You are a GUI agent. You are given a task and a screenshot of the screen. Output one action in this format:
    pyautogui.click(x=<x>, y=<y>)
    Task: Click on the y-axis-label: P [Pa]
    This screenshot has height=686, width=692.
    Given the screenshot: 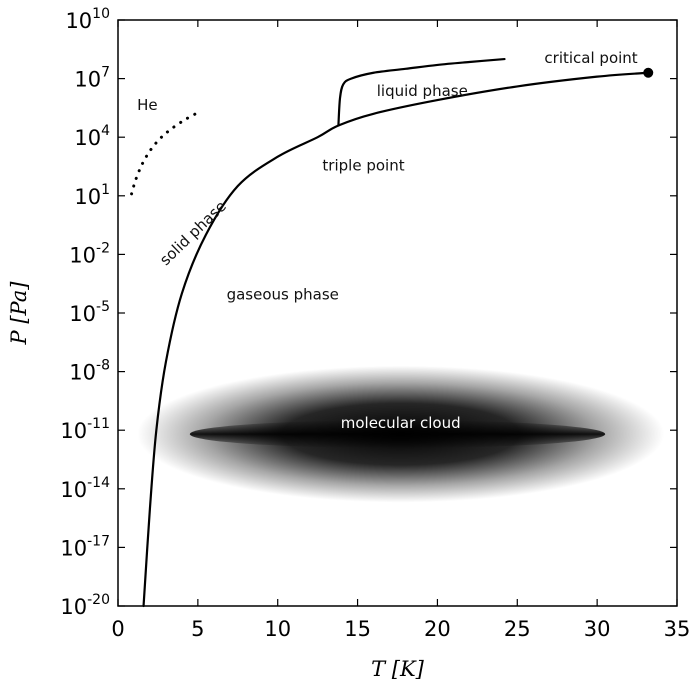 What is the action you would take?
    pyautogui.click(x=19, y=313)
    